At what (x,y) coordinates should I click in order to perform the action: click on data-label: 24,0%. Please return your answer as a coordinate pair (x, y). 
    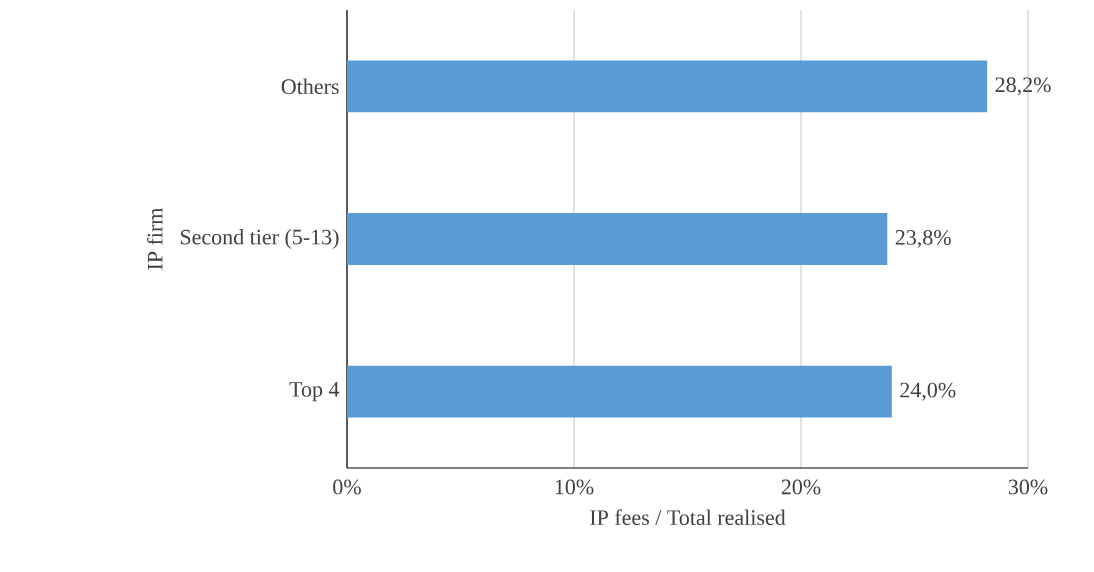
    Looking at the image, I should click on (928, 391).